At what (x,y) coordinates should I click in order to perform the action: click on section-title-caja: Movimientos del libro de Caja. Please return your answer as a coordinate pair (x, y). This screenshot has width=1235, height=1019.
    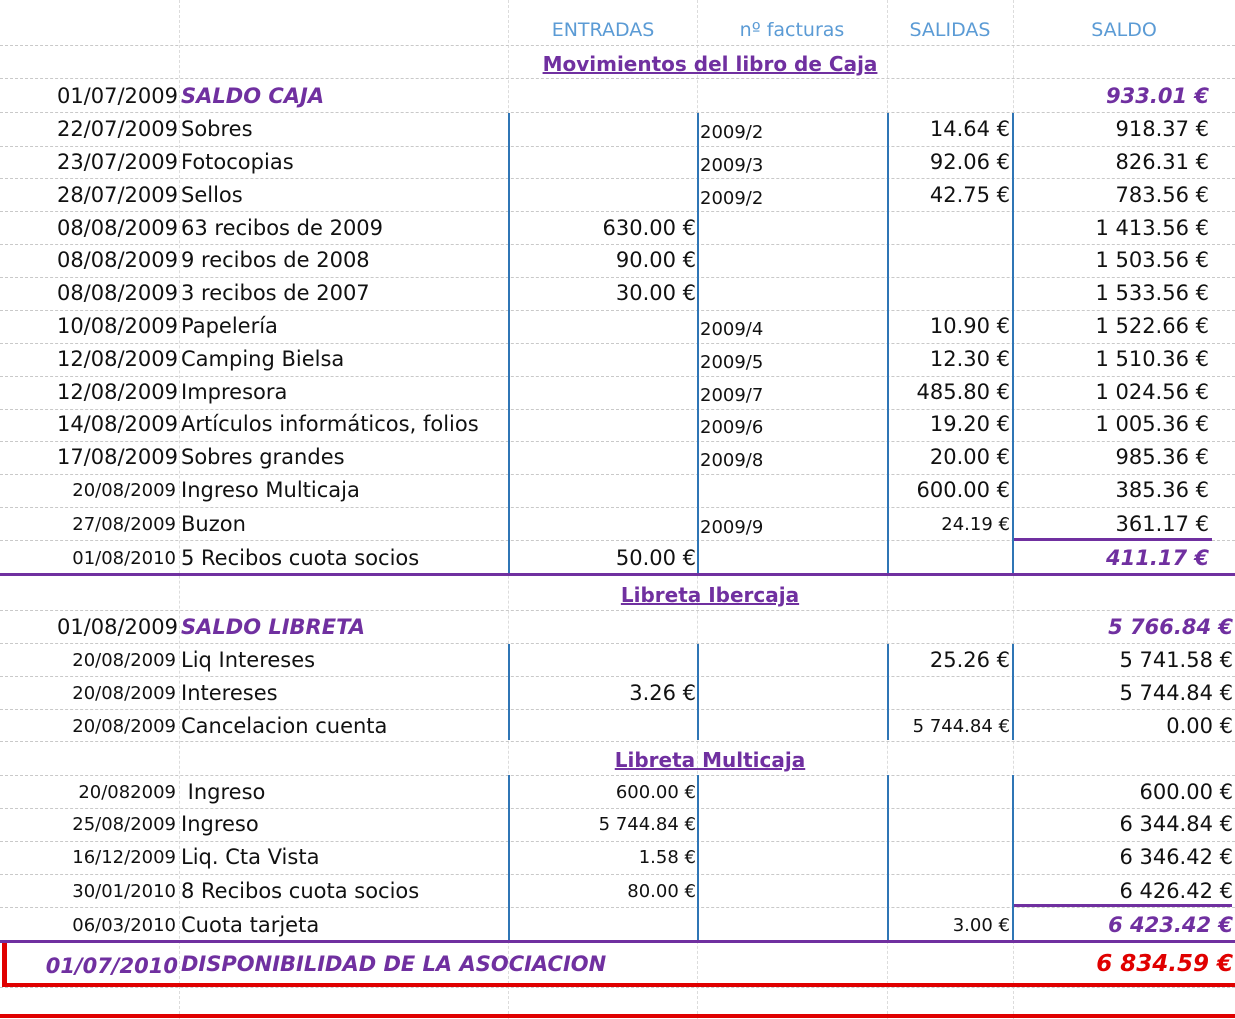
    Looking at the image, I should click on (710, 64).